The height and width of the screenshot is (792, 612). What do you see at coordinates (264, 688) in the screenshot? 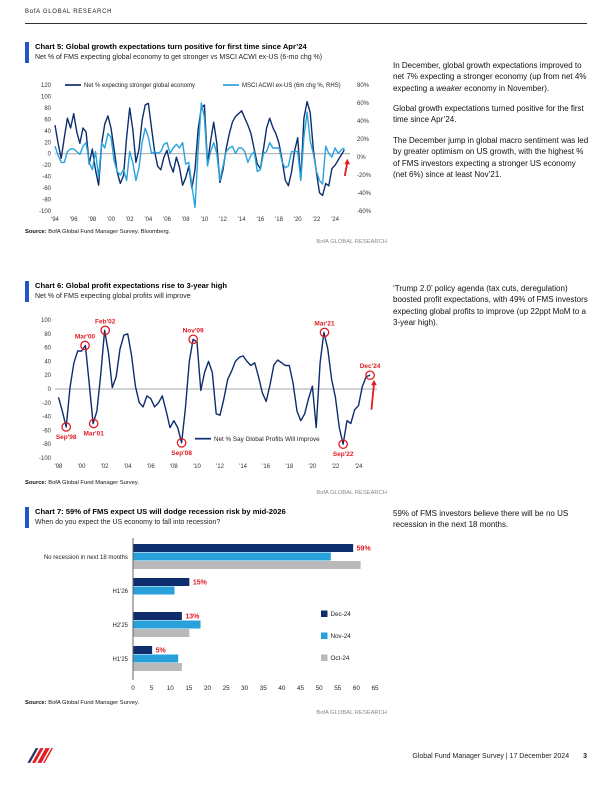
I see `svg-text: 35` at bounding box center [264, 688].